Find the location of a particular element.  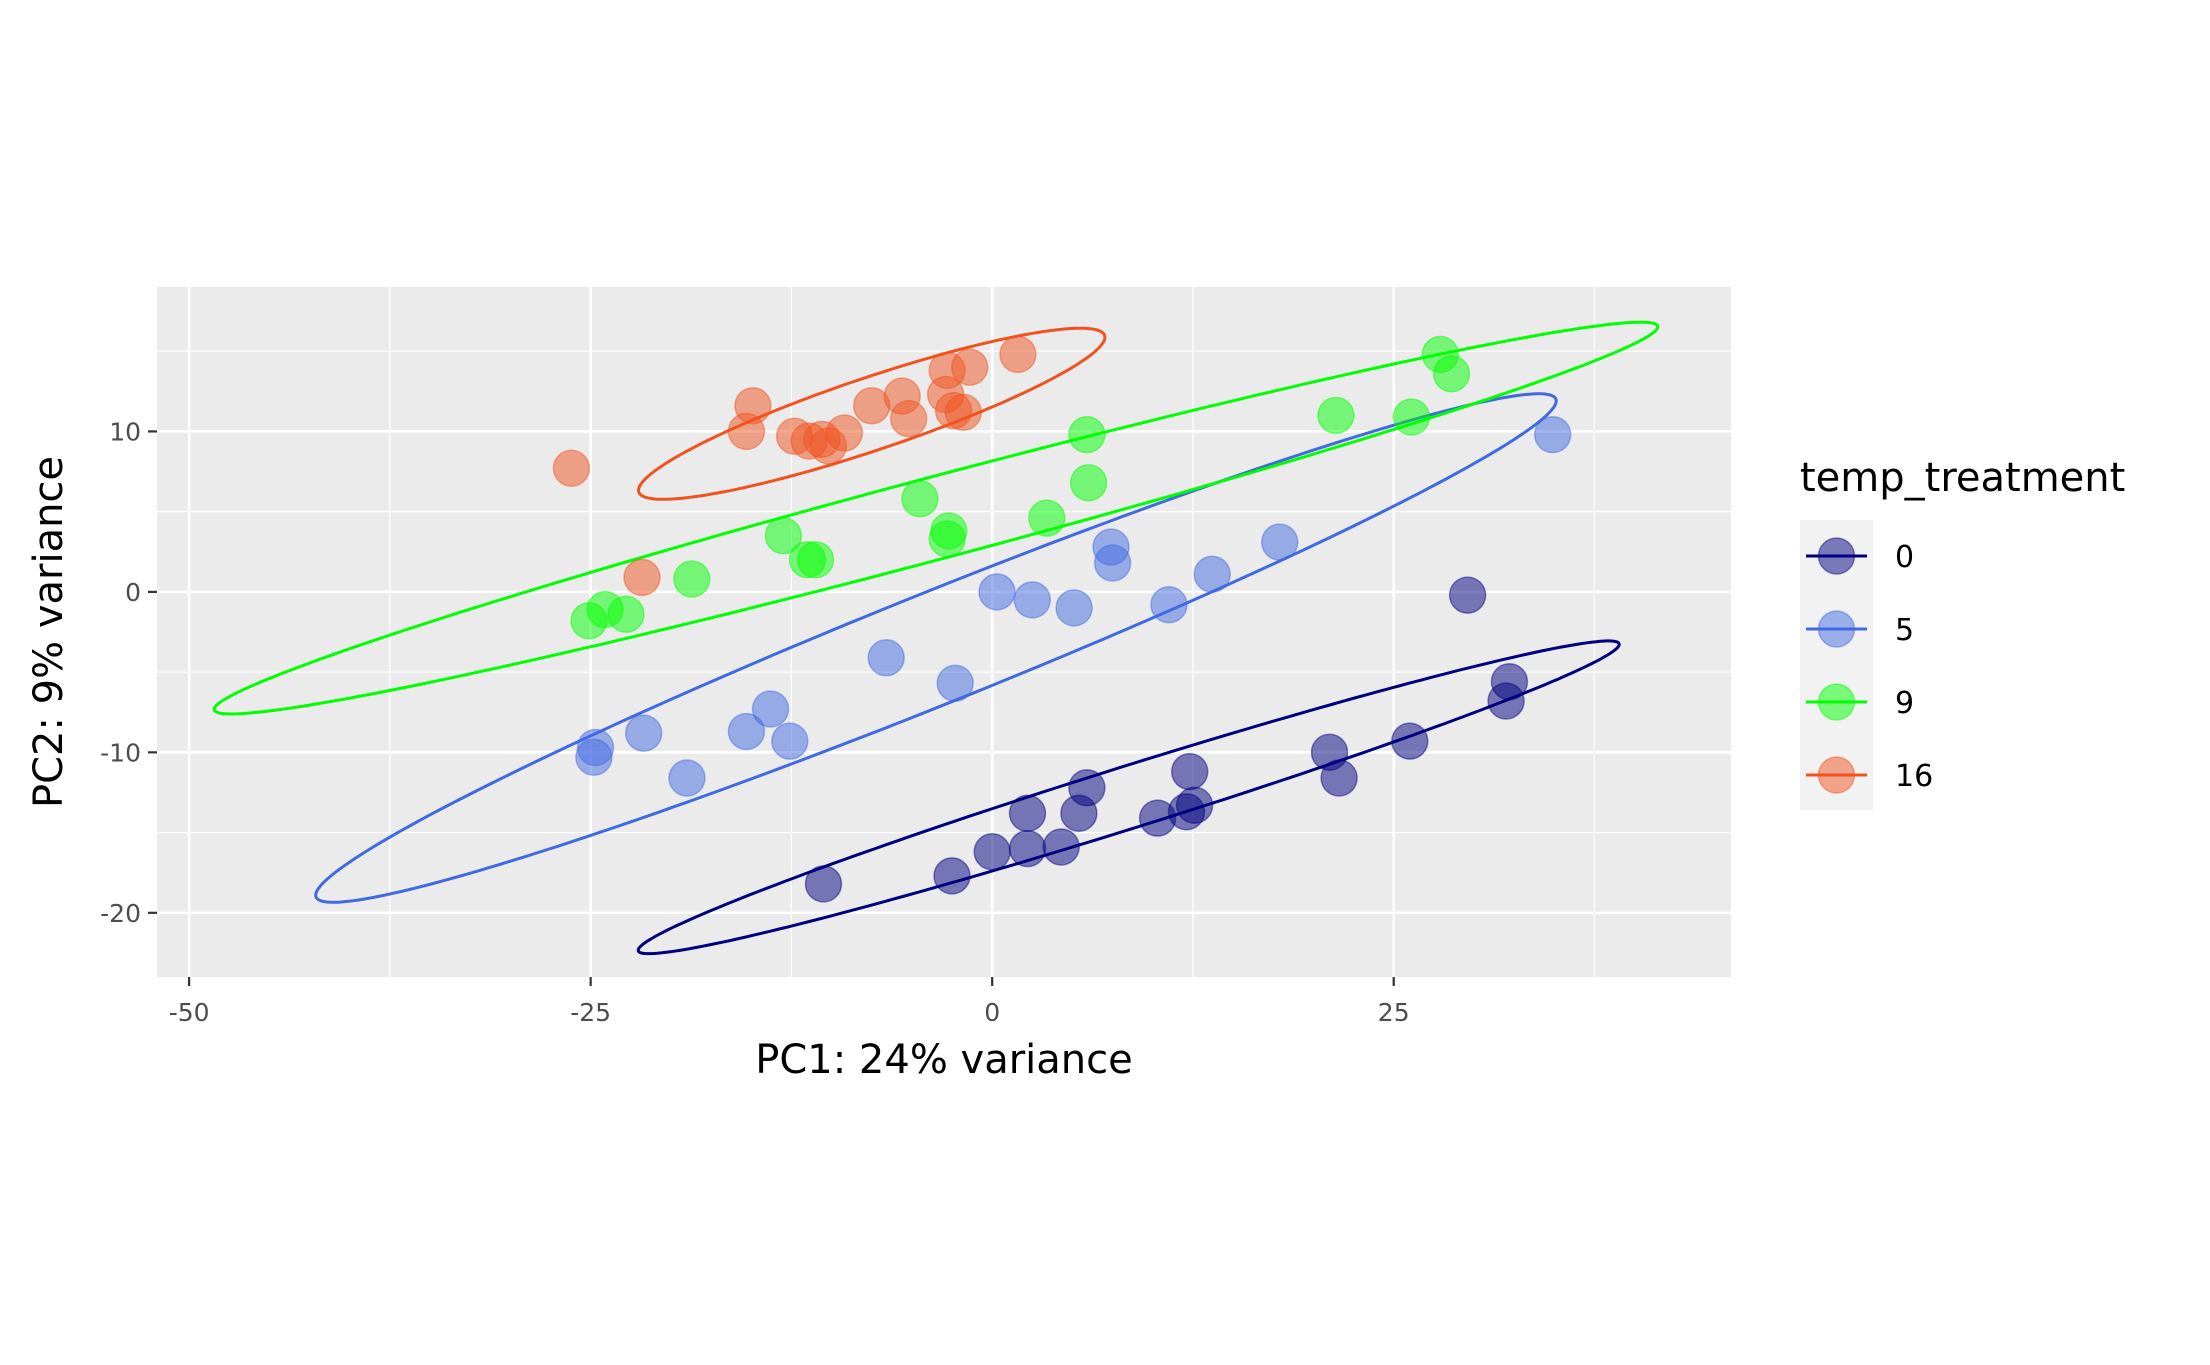

x-axis-ticks: -50 -25 0 25 is located at coordinates (789, 1002).